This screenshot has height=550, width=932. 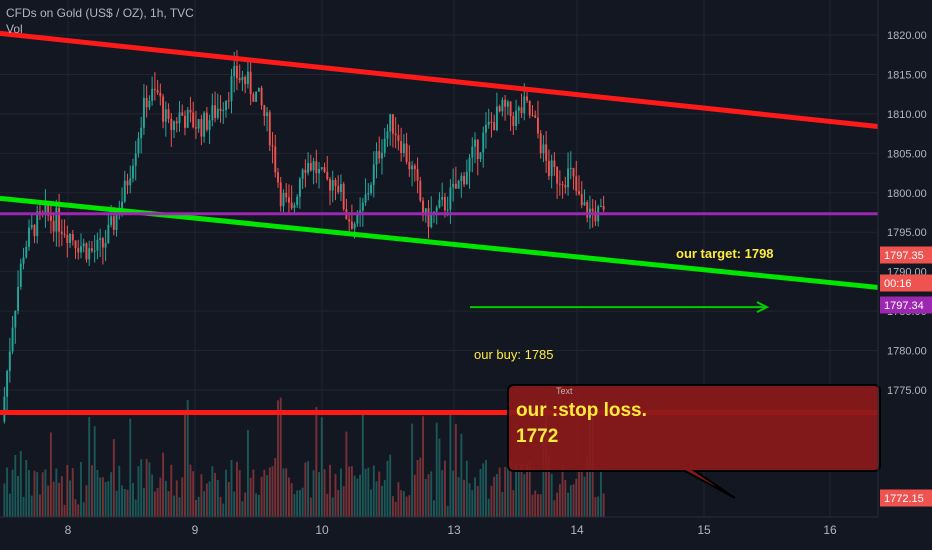 What do you see at coordinates (577, 530) in the screenshot?
I see `time-tick-label: 14` at bounding box center [577, 530].